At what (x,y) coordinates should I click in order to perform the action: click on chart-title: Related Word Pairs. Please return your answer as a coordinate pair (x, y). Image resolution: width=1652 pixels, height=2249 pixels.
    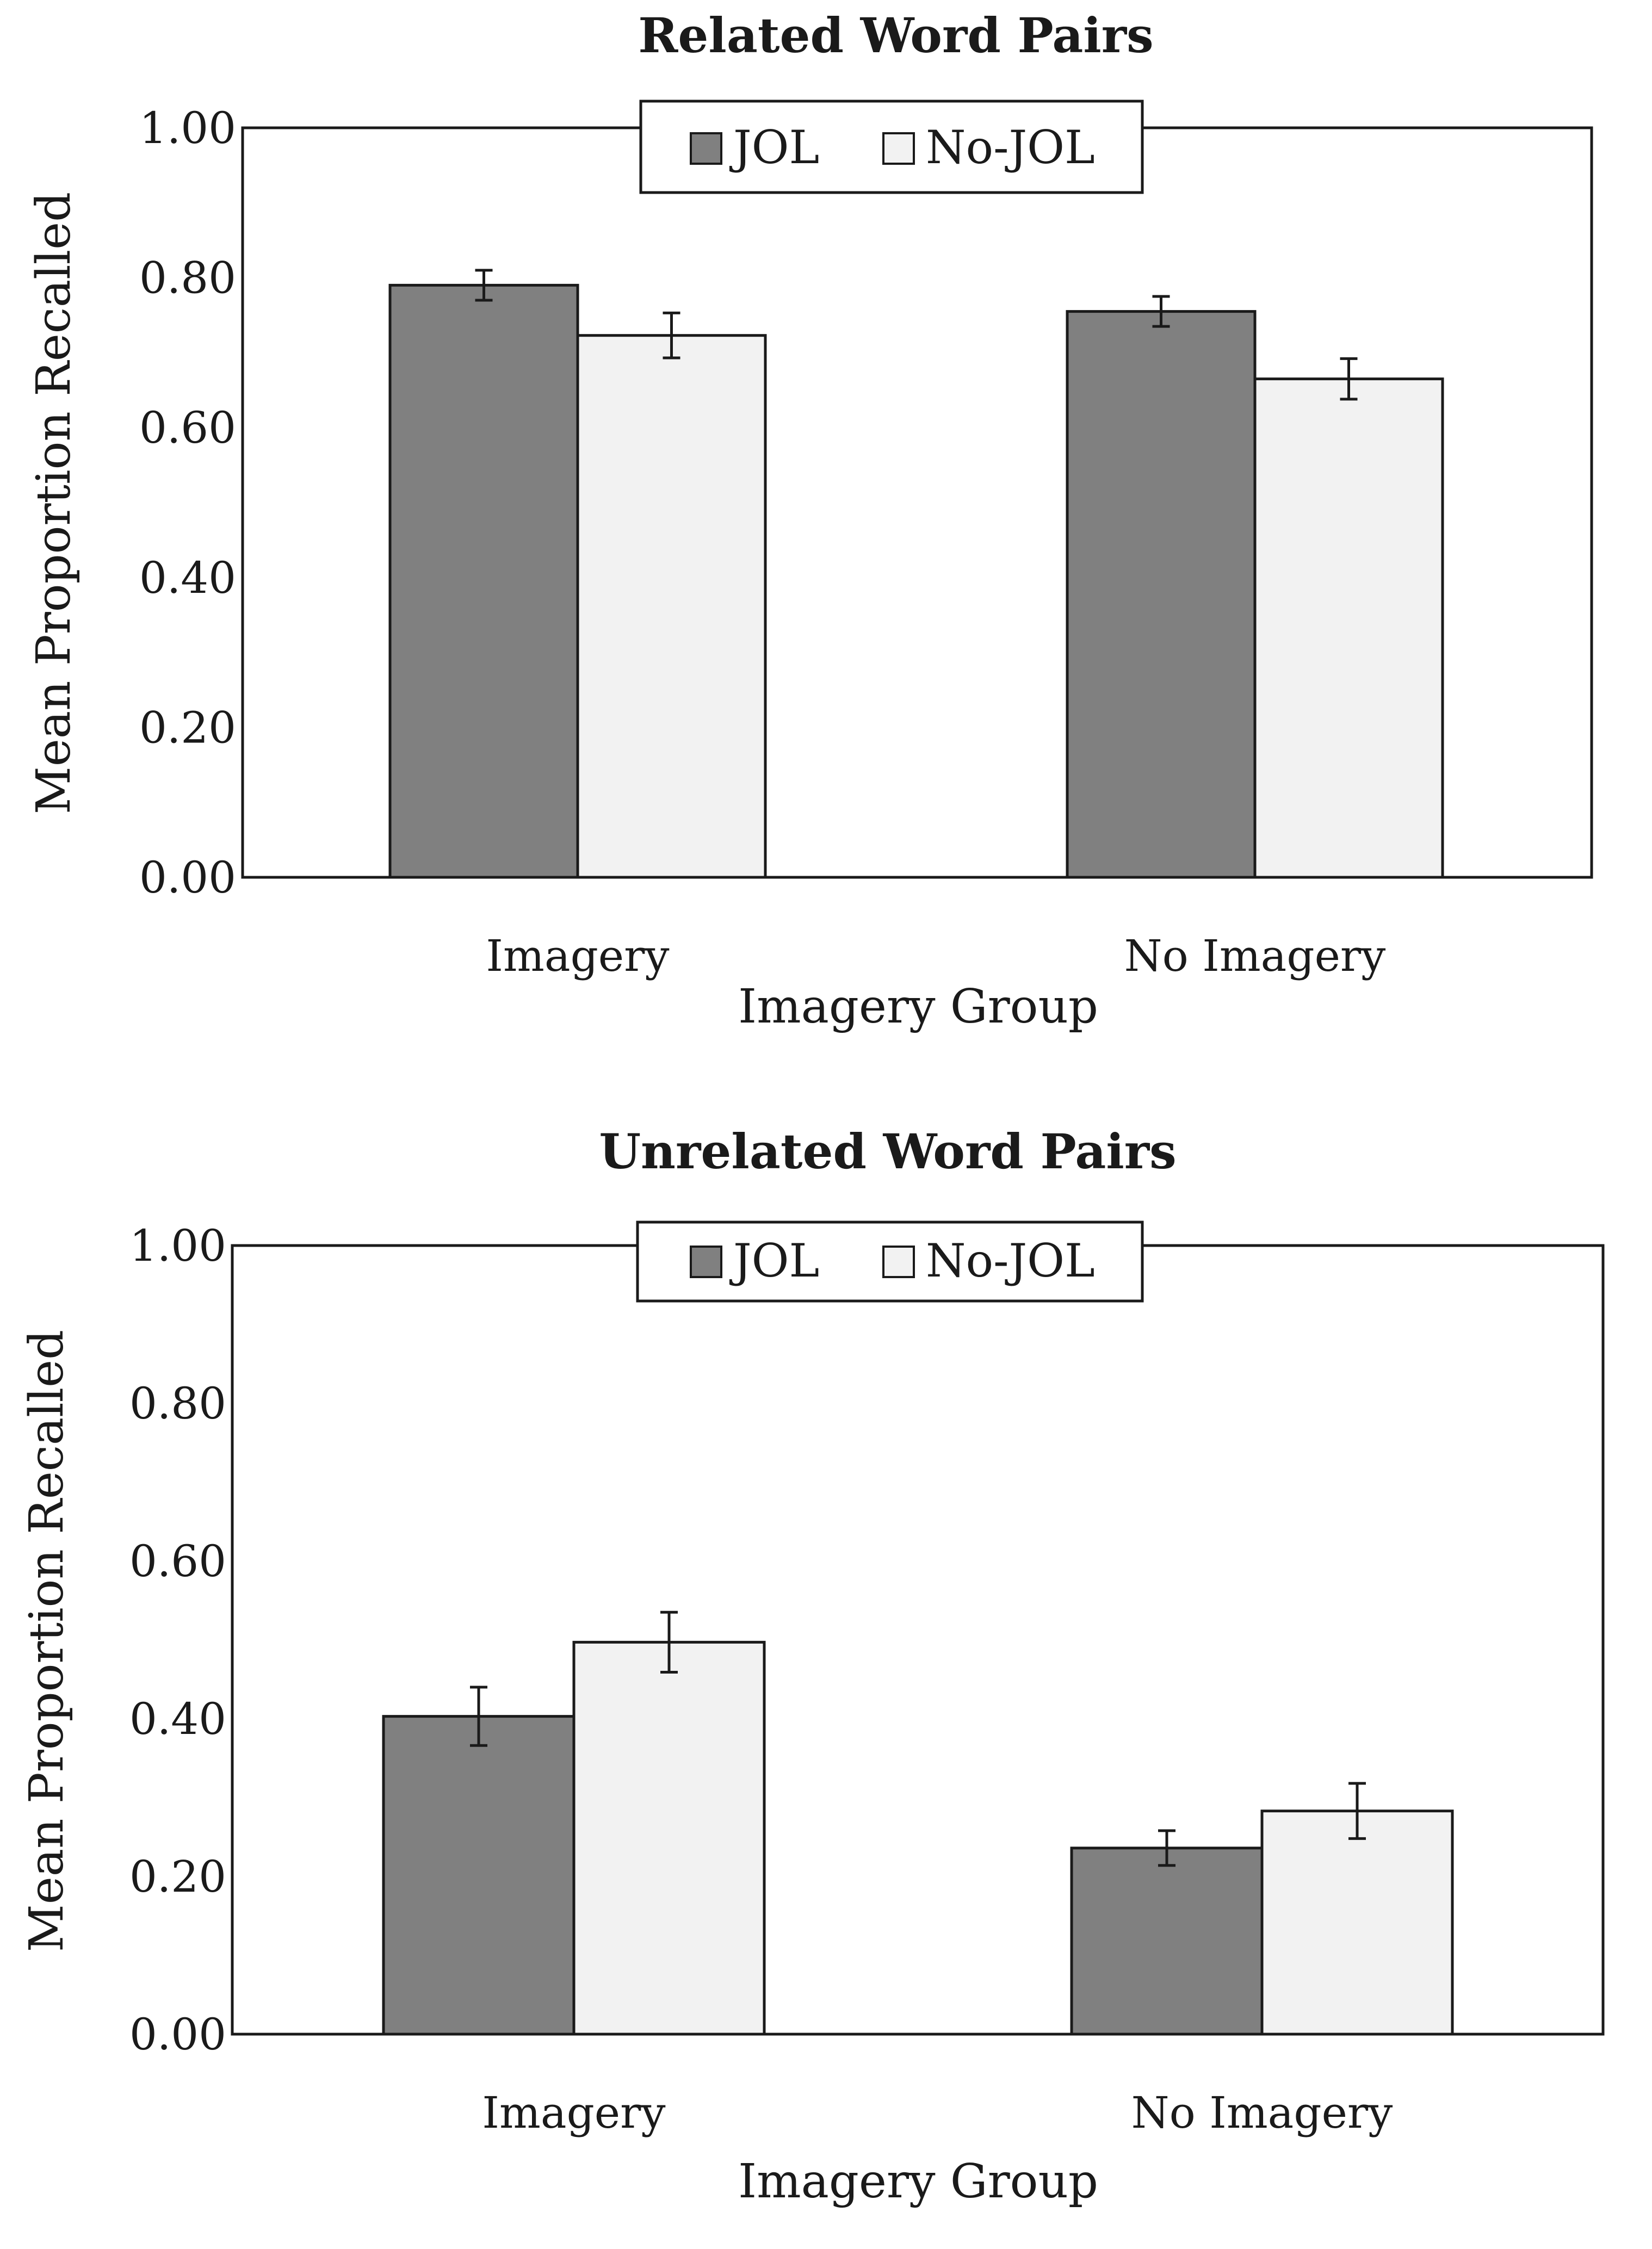
    Looking at the image, I should click on (896, 35).